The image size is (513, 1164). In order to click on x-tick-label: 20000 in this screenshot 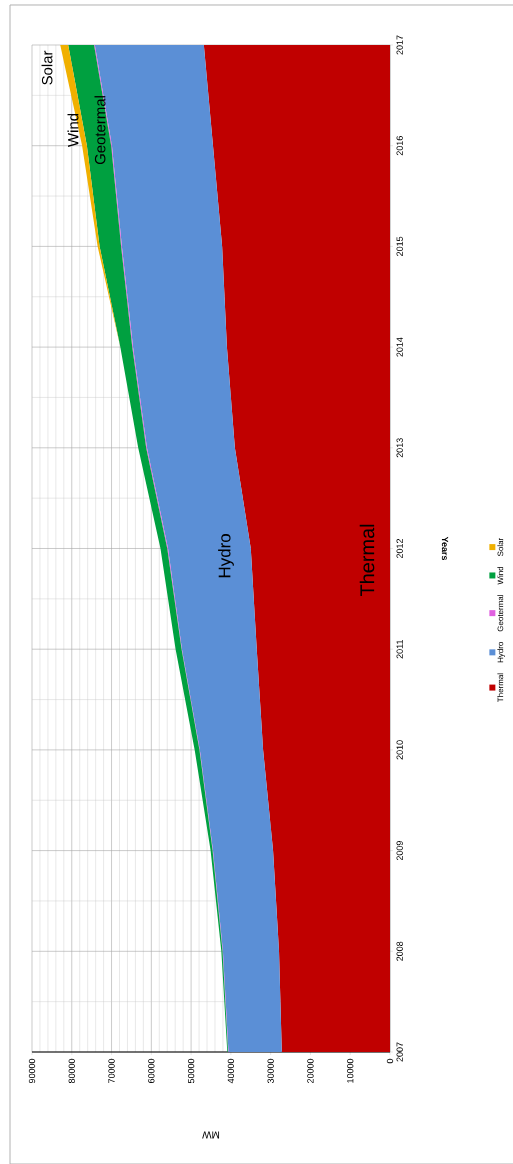, I will do `click(310, 1070)`.